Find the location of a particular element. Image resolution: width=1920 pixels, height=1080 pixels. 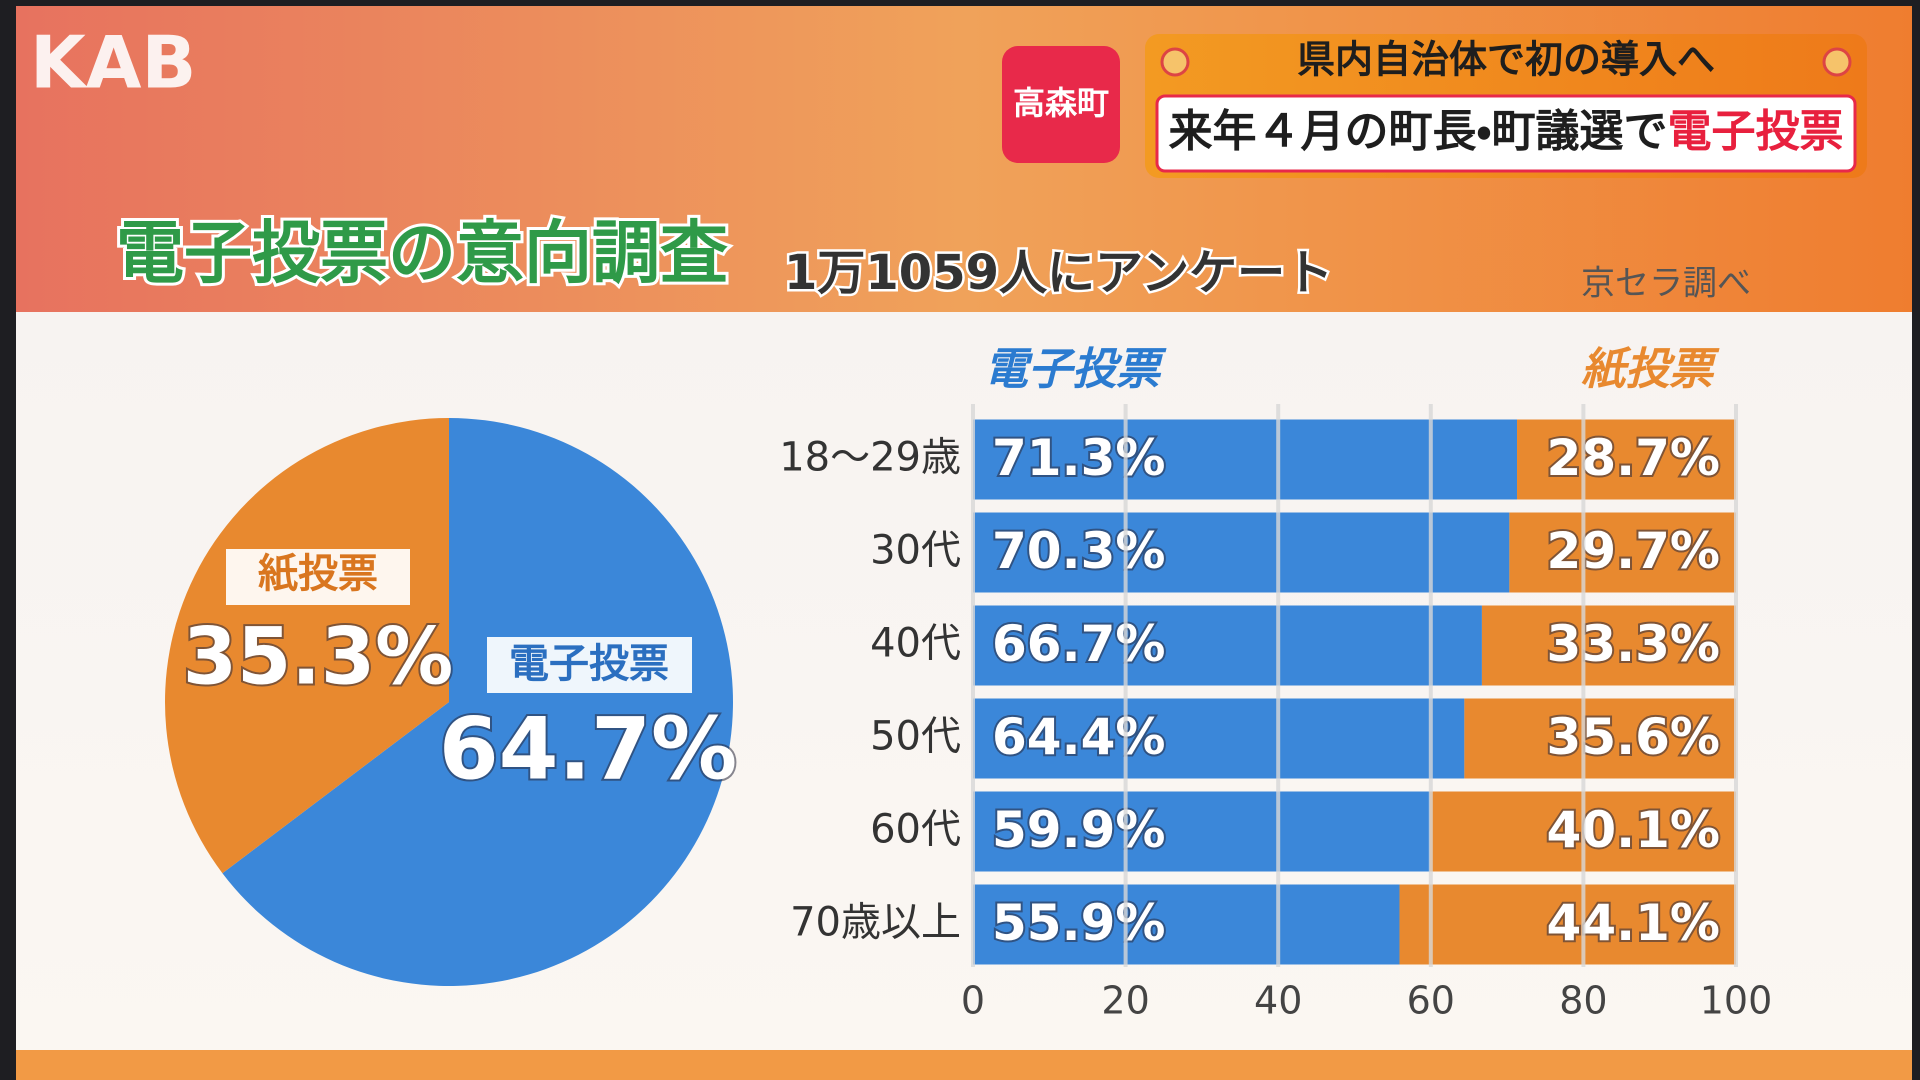

pie-value-label: 64.7% is located at coordinates (588, 749).